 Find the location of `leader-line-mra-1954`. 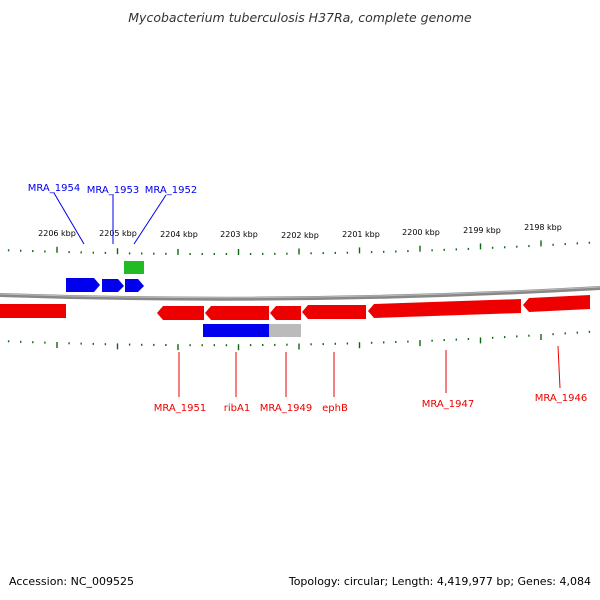

leader-line-mra-1954 is located at coordinates (69, 218).